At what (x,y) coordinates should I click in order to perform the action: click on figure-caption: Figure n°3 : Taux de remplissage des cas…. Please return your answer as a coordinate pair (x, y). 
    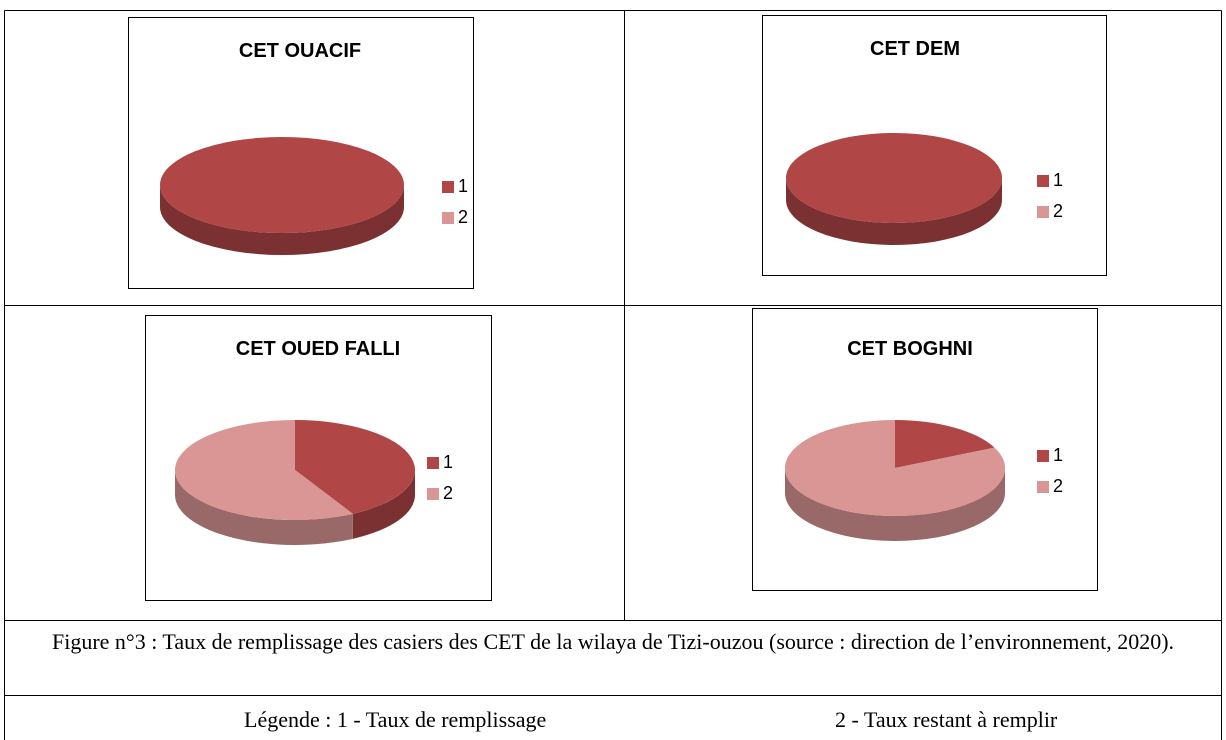
    Looking at the image, I should click on (613, 641).